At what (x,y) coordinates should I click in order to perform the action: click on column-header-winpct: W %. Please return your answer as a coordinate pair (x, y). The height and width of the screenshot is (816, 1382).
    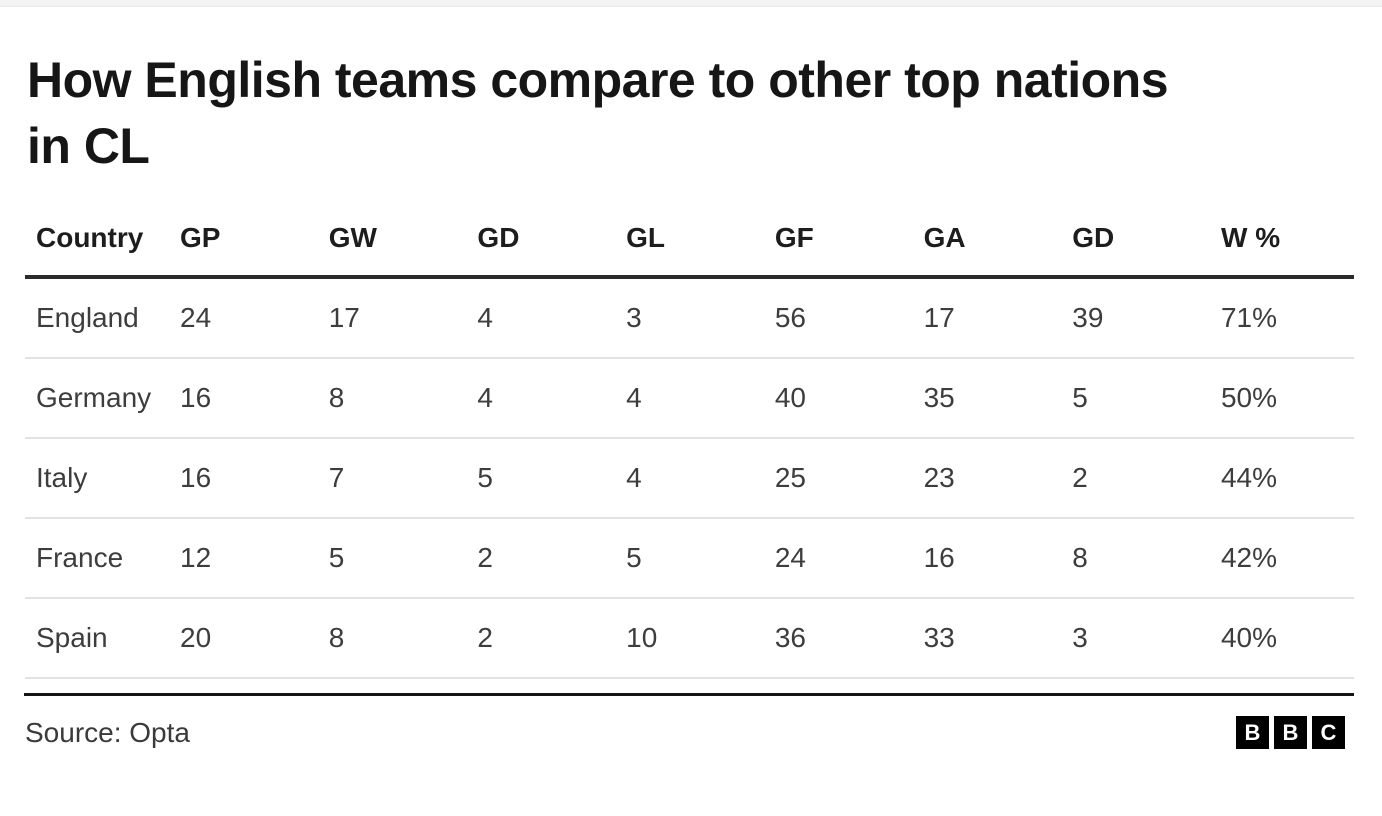
    Looking at the image, I should click on (1250, 237).